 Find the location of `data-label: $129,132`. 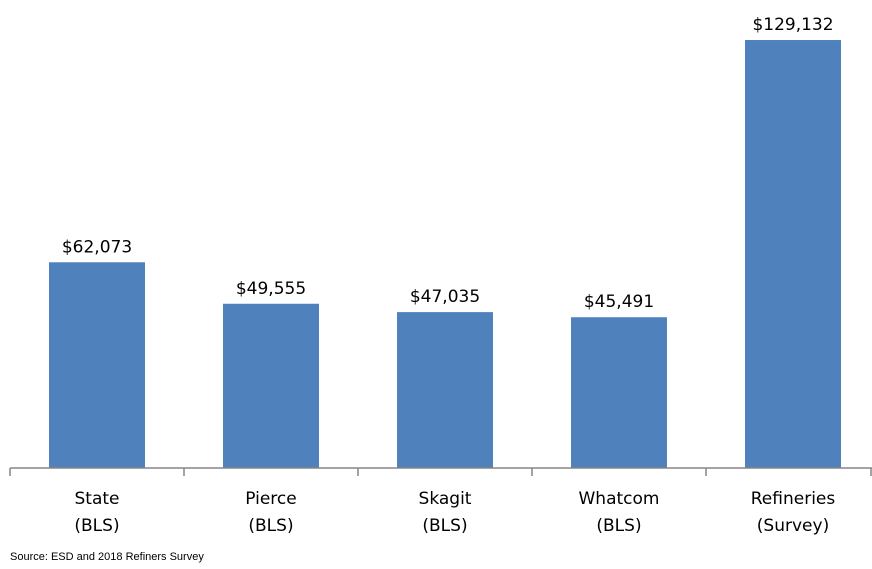

data-label: $129,132 is located at coordinates (792, 25).